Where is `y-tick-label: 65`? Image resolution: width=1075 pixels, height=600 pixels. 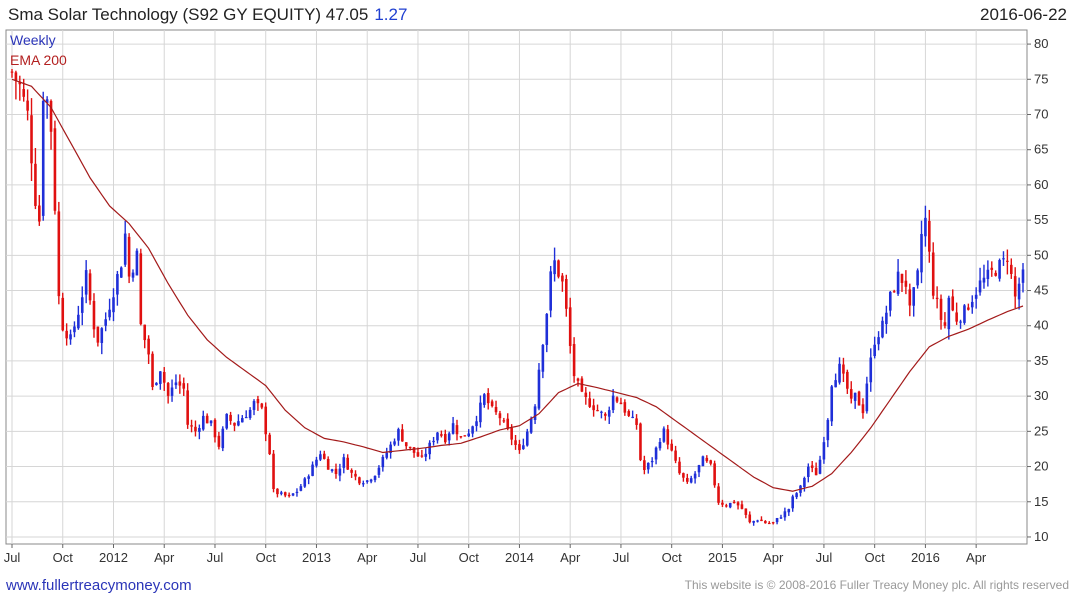 y-tick-label: 65 is located at coordinates (1041, 149).